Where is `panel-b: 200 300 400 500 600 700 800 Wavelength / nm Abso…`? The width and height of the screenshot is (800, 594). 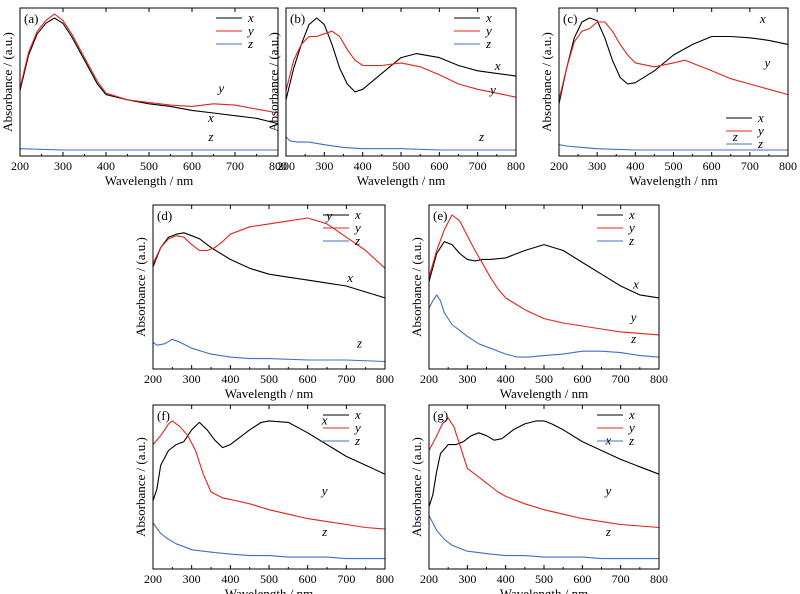 panel-b: 200 300 400 500 600 700 800 Wavelength / nm Abso… is located at coordinates (395, 97).